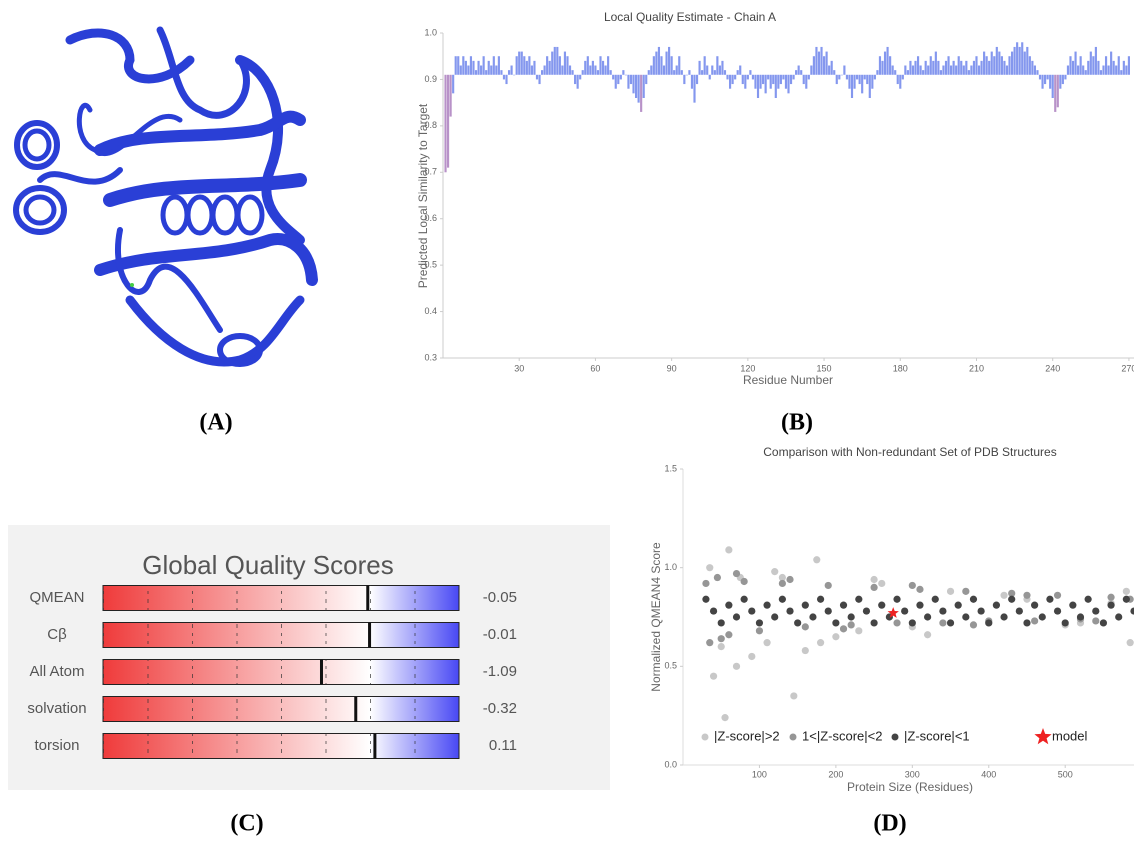 The width and height of the screenshot is (1134, 845). Describe the element at coordinates (246, 824) in the screenshot. I see `panel-label: (C)` at that location.